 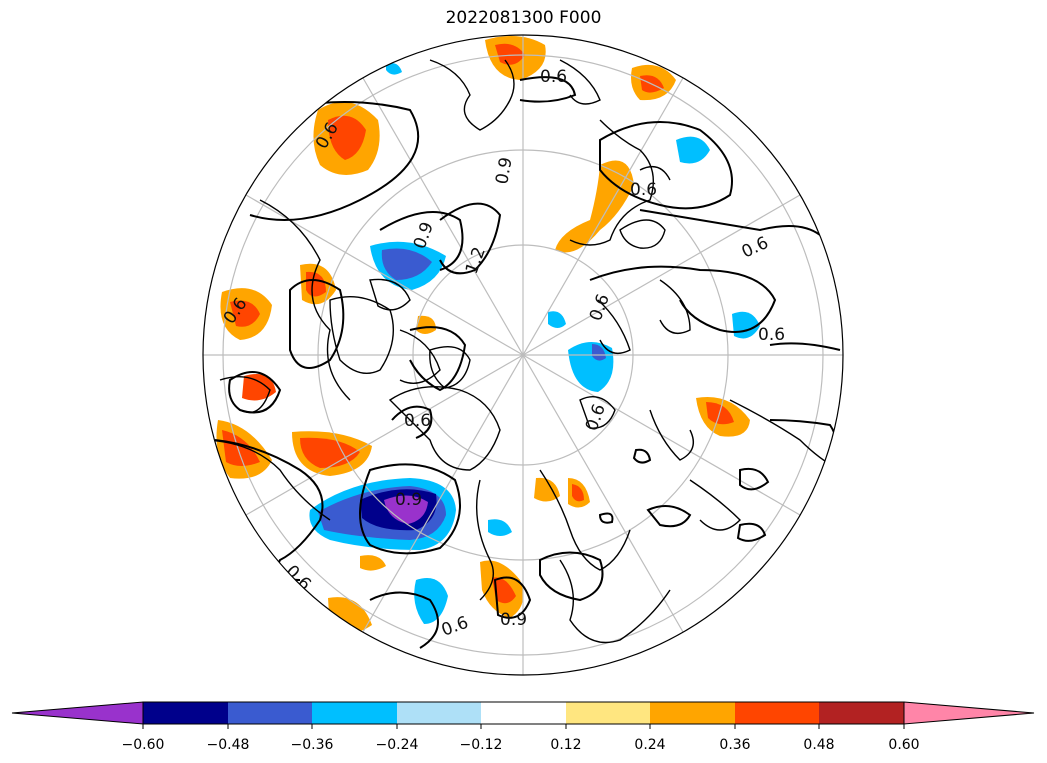 What do you see at coordinates (77, 713) in the screenshot?
I see `colorbar-extend-low` at bounding box center [77, 713].